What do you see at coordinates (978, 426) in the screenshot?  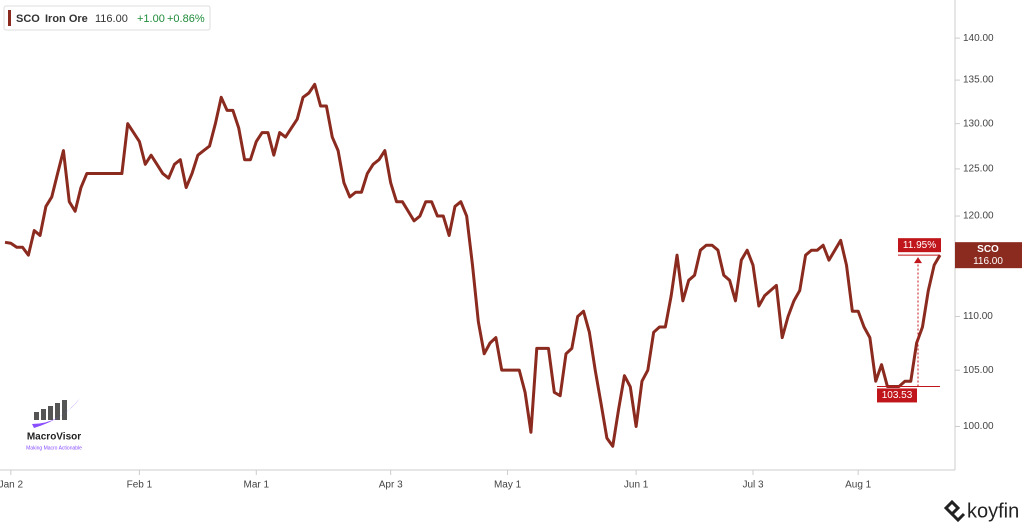 I see `y-tick-label: 100.00` at bounding box center [978, 426].